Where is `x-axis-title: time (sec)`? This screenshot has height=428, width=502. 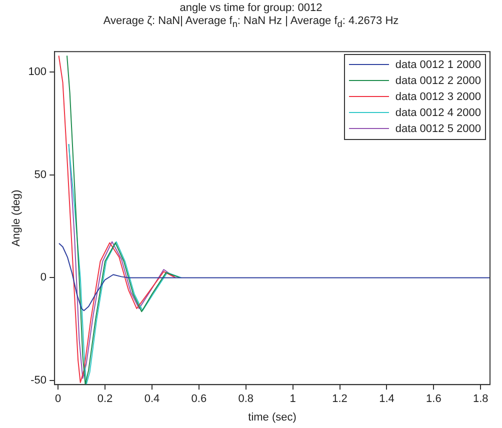
x-axis-title: time (sec) is located at coordinates (272, 417).